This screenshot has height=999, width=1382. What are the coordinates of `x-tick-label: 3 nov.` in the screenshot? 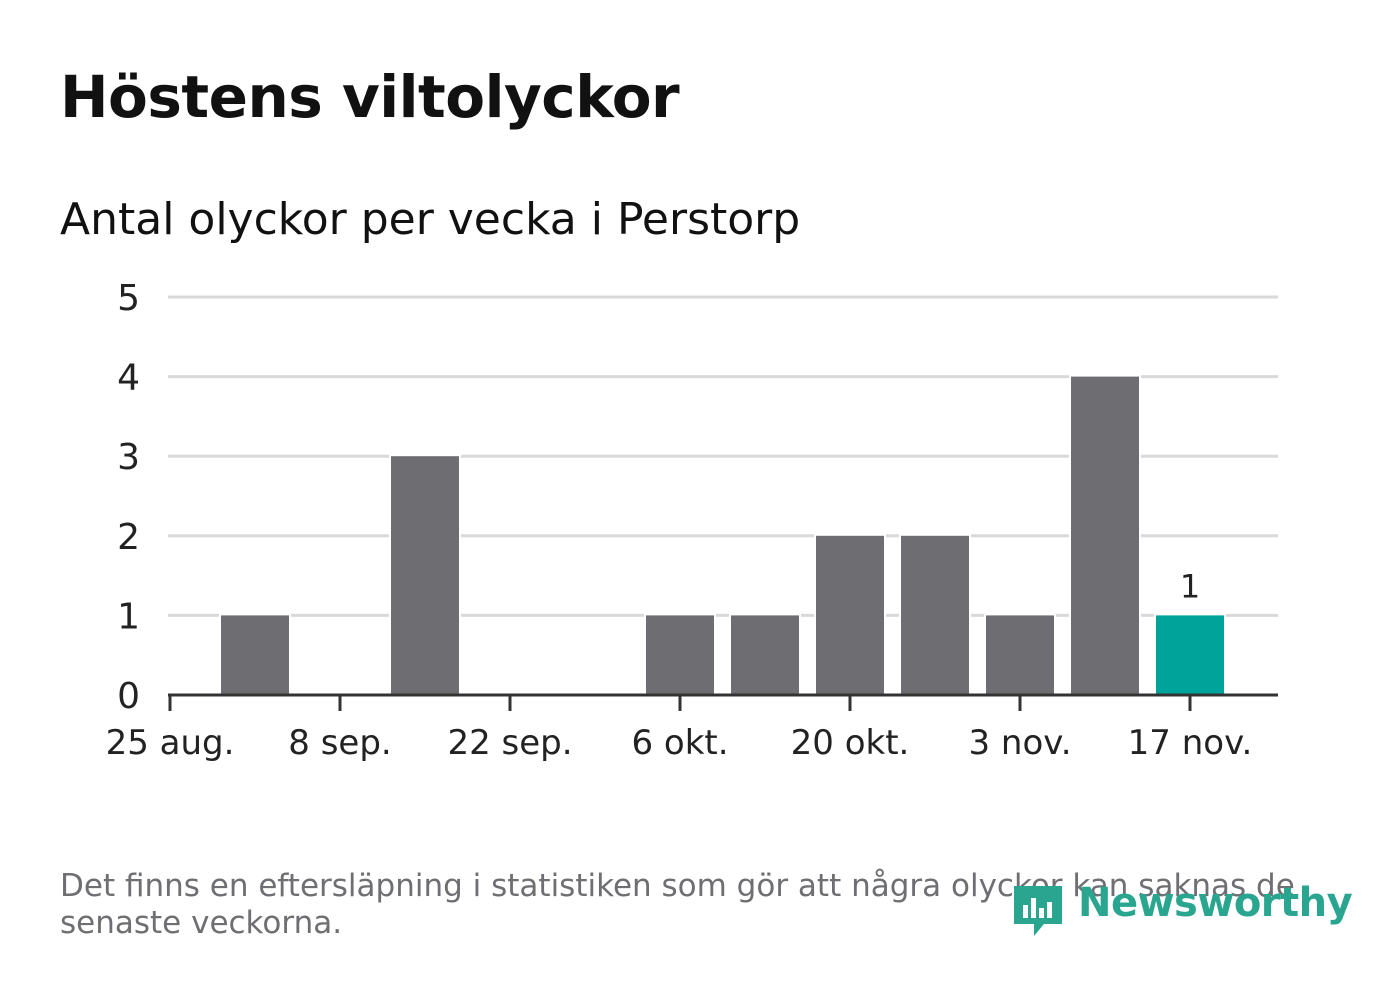 It's located at (1019, 743).